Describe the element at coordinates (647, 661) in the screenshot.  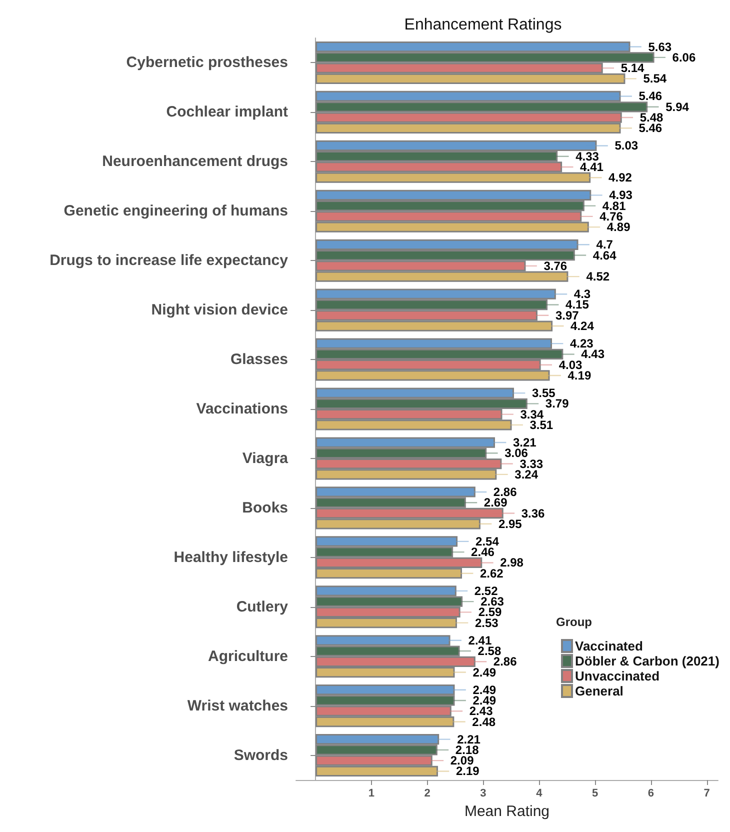
I see `legend-label: Döbler & Carbon (2021)` at that location.